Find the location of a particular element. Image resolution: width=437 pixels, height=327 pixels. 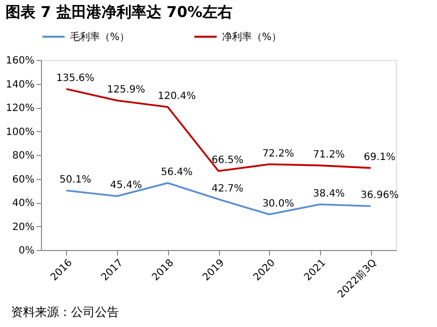

y-tick-label: 80% is located at coordinates (23, 156).